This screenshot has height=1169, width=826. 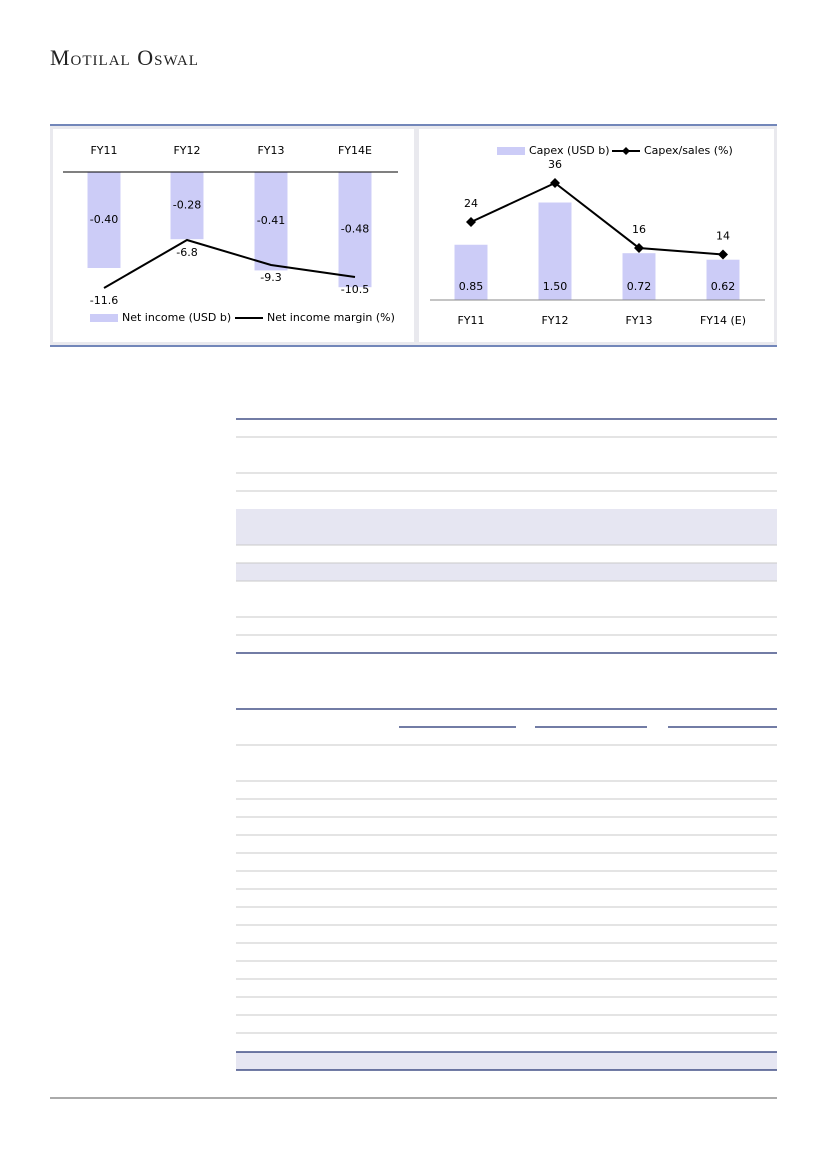 What do you see at coordinates (471, 286) in the screenshot?
I see `bar-value-label: 0.85` at bounding box center [471, 286].